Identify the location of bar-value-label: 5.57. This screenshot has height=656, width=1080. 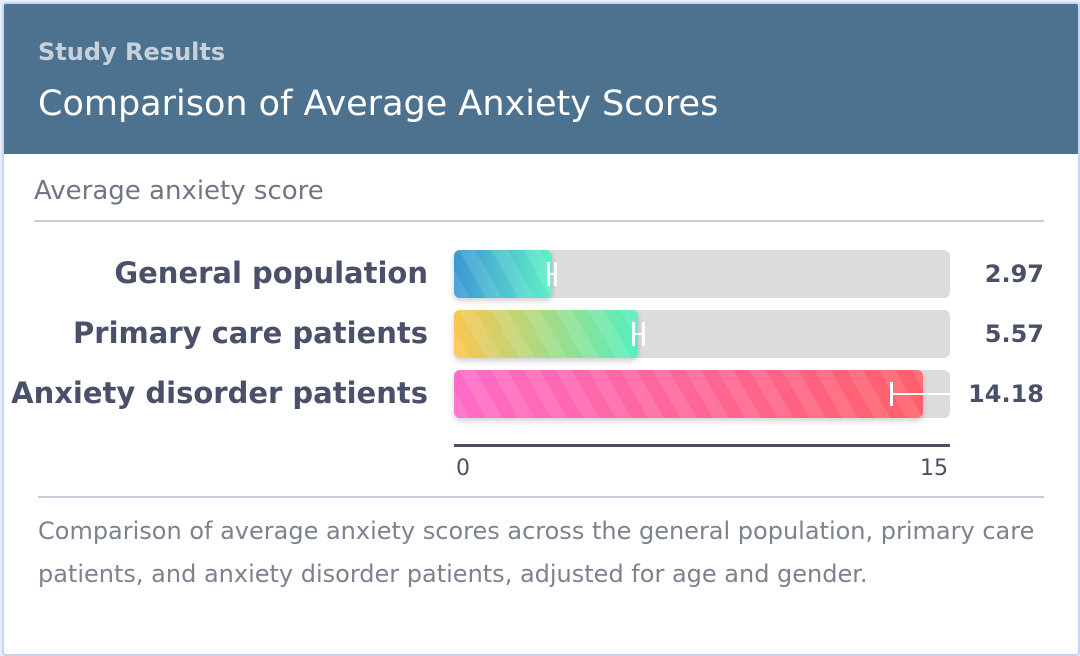
(1014, 334).